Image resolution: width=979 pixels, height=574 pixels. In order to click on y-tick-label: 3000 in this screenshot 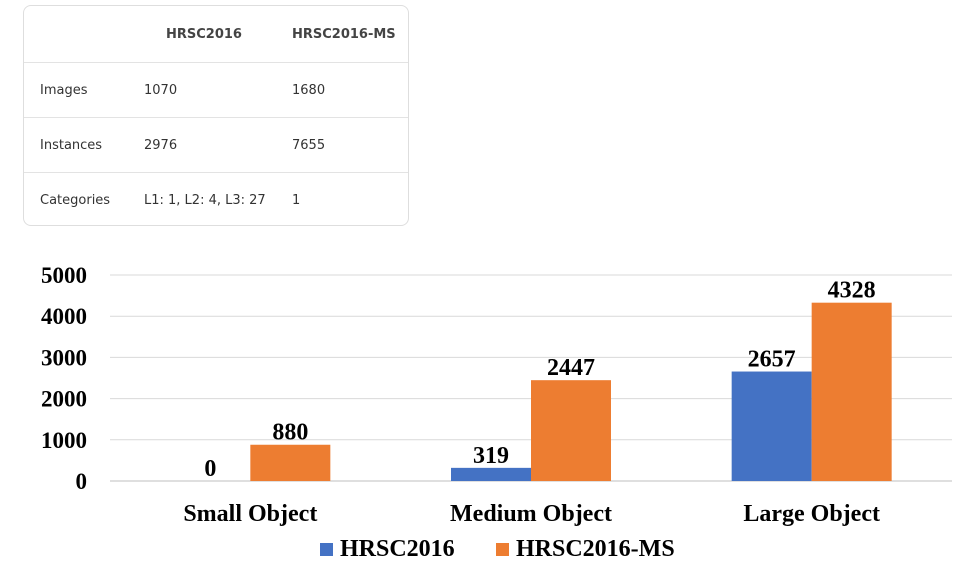, I will do `click(64, 357)`.